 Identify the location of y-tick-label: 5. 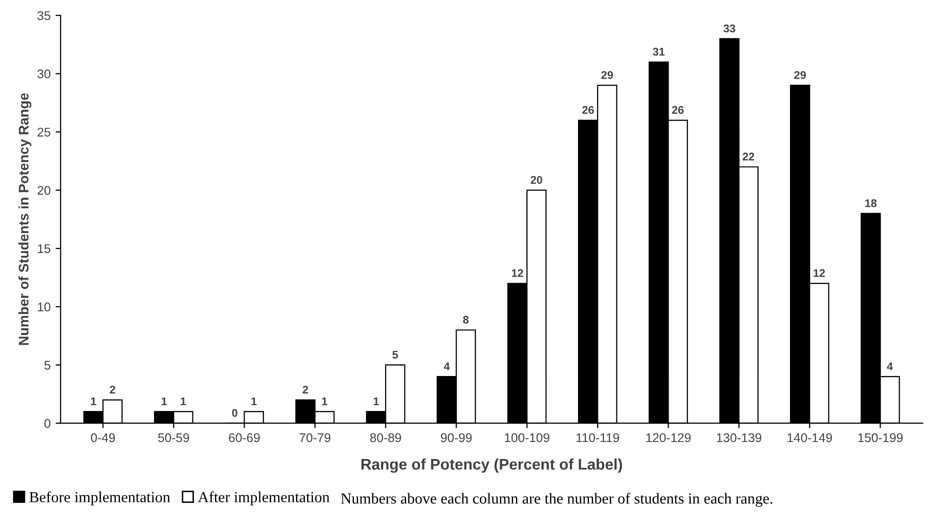
(47, 365).